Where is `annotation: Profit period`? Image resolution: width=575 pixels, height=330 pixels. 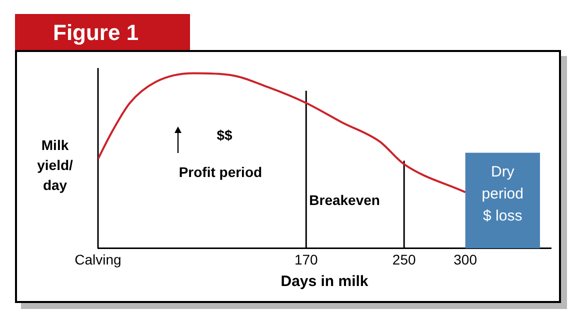 annotation: Profit period is located at coordinates (220, 172).